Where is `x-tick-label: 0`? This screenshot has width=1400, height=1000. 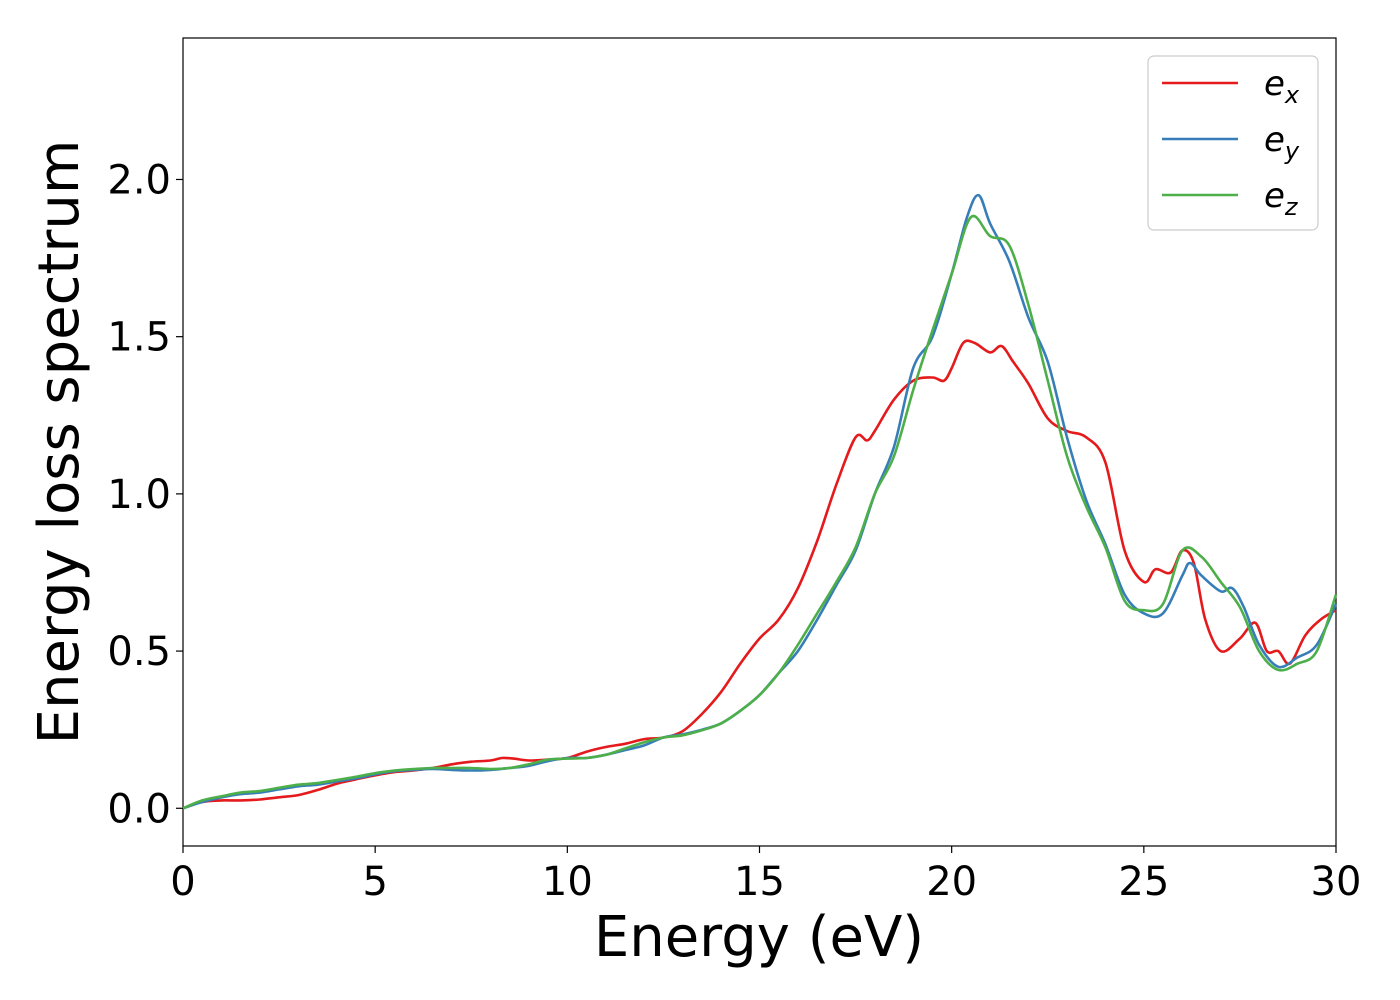 x-tick-label: 0 is located at coordinates (182, 882).